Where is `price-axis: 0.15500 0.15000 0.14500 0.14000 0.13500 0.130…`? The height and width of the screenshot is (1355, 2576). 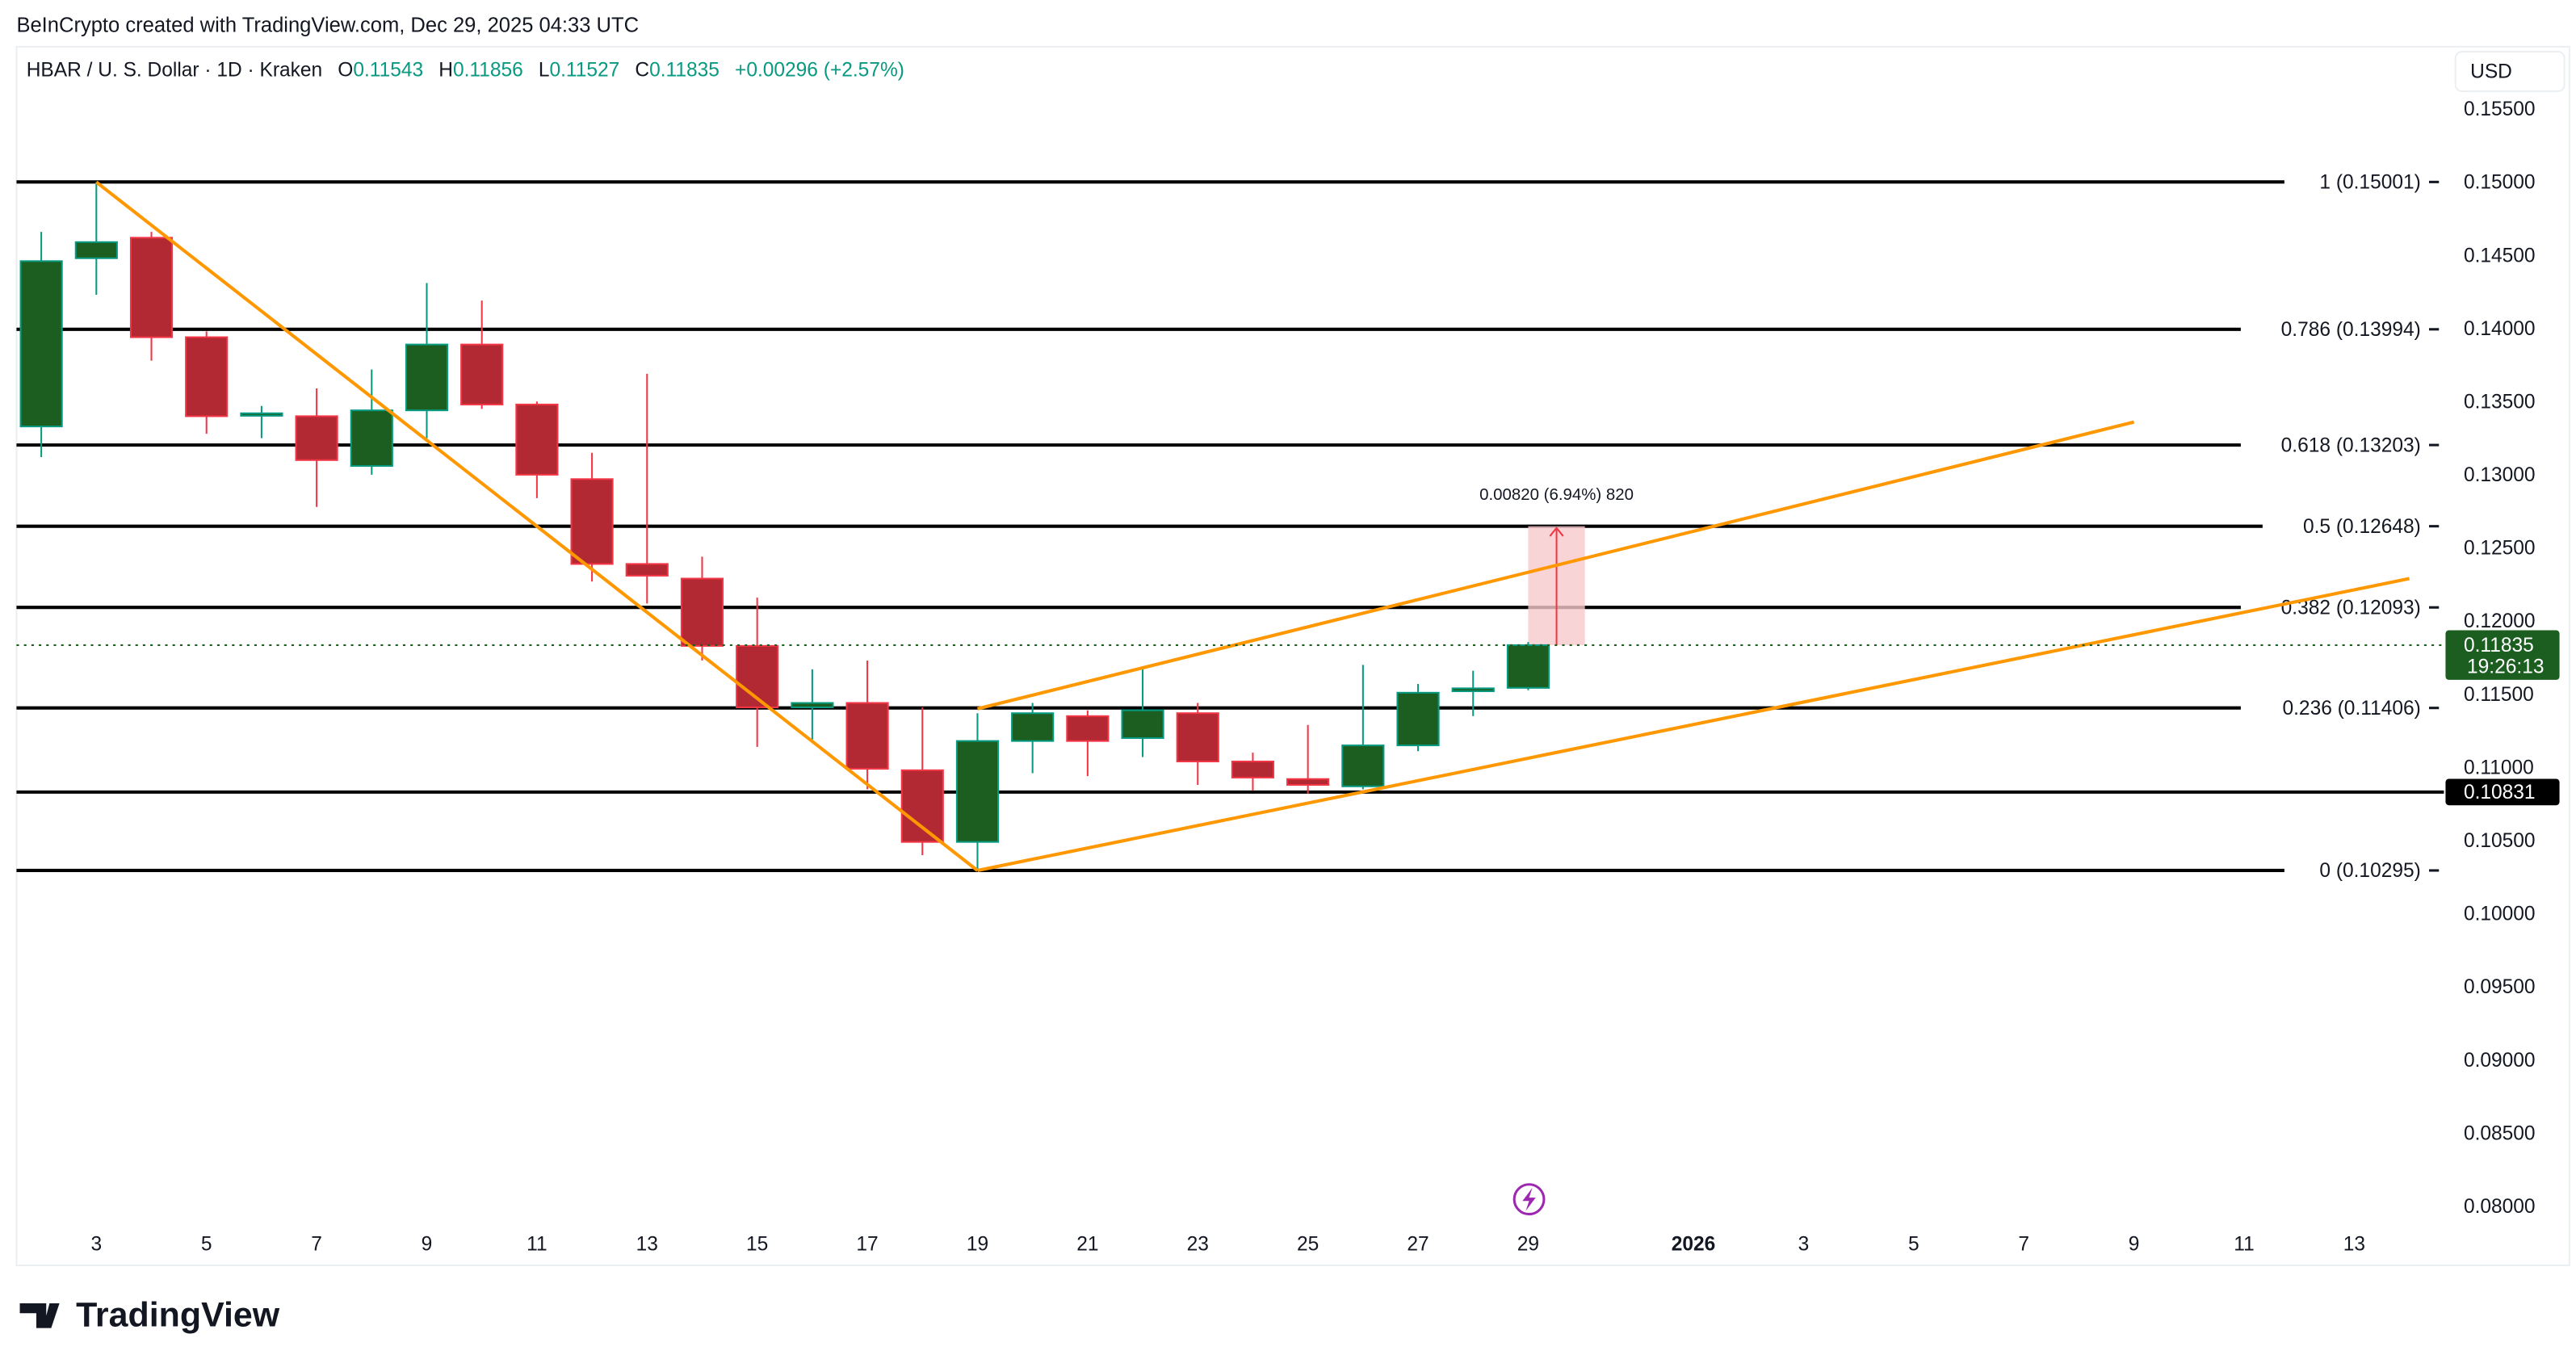 price-axis: 0.15500 0.15000 0.14500 0.14000 0.13500 0.130… is located at coordinates (2500, 658).